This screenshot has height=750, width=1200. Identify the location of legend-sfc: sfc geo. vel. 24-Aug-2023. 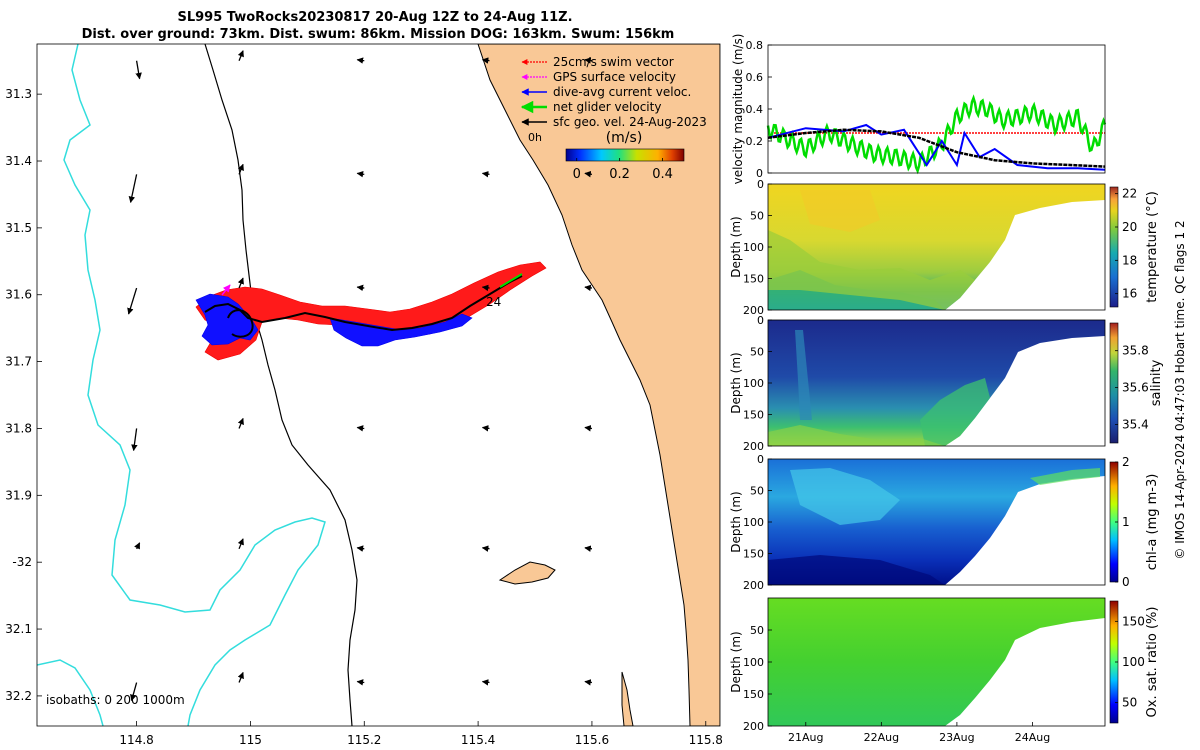
(630, 122).